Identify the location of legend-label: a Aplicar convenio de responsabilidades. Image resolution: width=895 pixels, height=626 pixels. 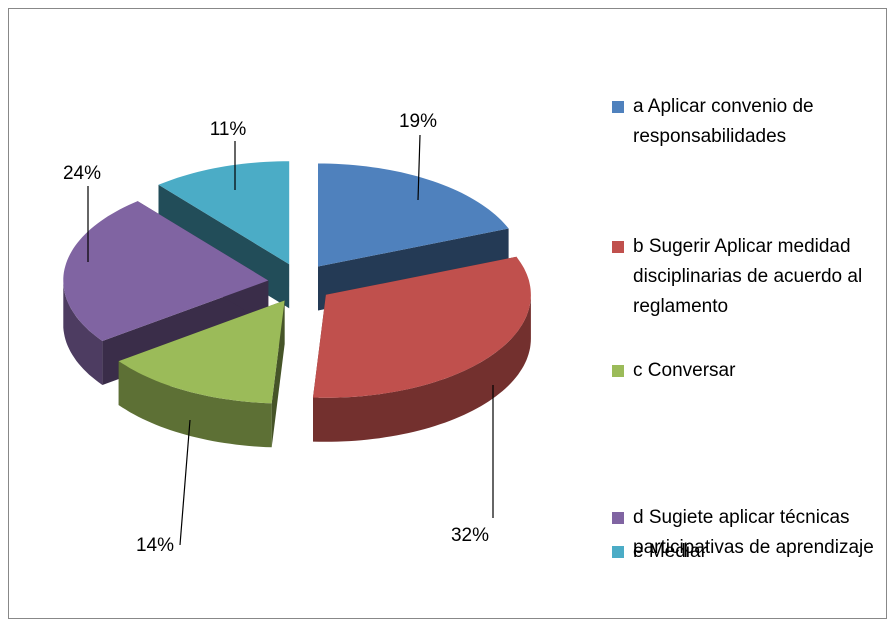
(723, 121).